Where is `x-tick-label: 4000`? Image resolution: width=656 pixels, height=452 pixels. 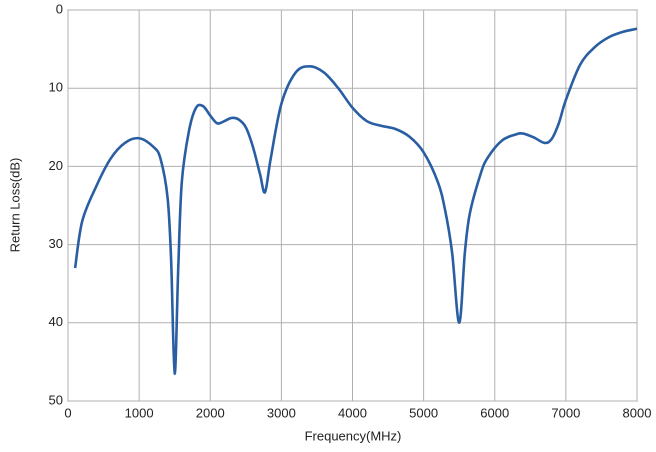 x-tick-label: 4000 is located at coordinates (352, 412).